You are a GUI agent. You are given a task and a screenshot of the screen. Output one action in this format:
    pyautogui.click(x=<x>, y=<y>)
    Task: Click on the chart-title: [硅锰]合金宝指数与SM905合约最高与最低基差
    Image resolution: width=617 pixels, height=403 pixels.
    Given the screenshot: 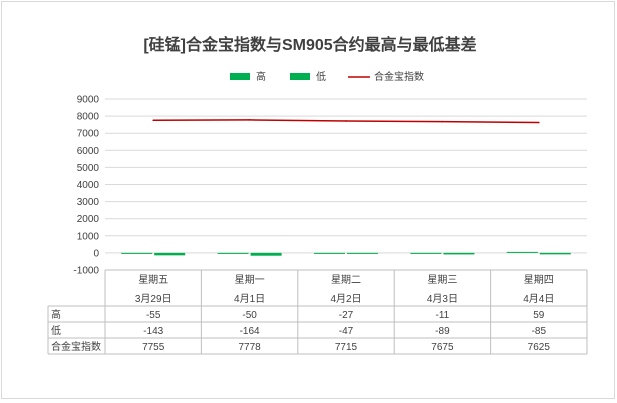 What is the action you would take?
    pyautogui.click(x=309, y=44)
    